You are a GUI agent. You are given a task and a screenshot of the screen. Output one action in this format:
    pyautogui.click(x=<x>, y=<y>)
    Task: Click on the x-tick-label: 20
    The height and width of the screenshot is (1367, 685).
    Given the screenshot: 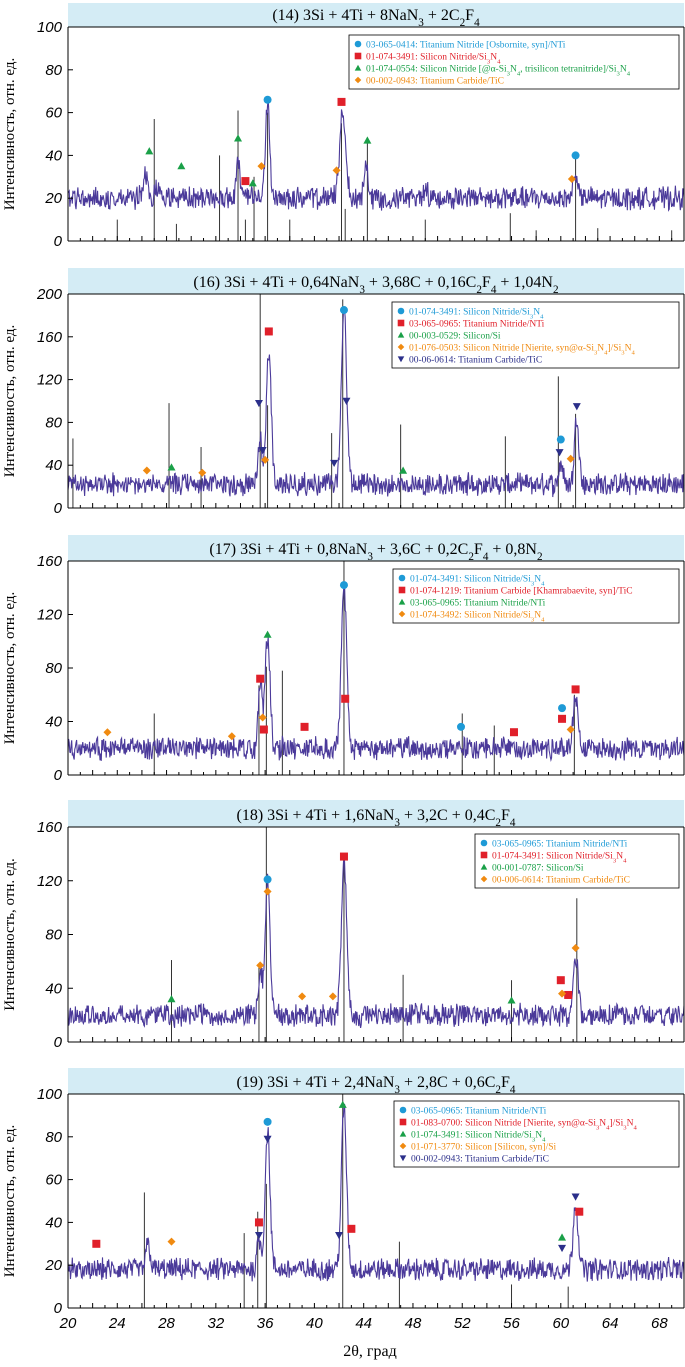 What is the action you would take?
    pyautogui.click(x=68, y=1323)
    